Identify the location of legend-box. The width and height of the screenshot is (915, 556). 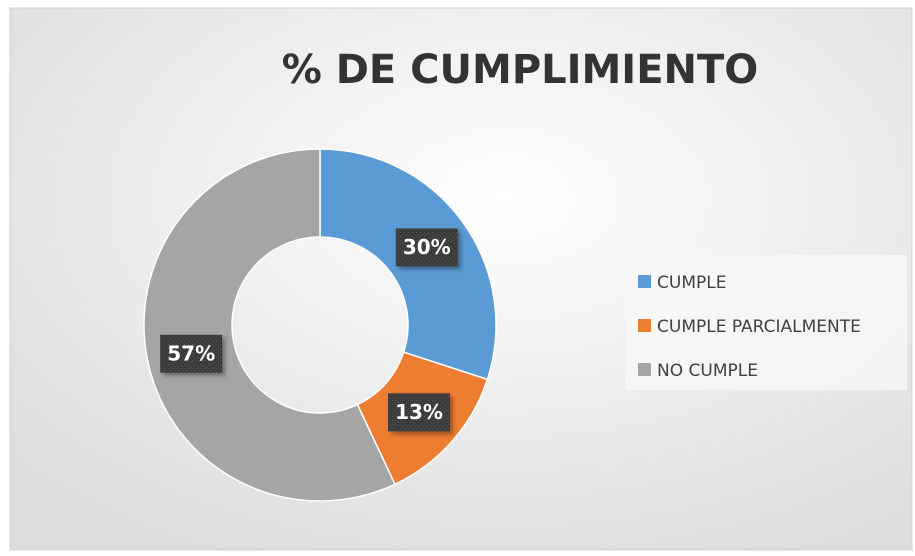
(766, 322).